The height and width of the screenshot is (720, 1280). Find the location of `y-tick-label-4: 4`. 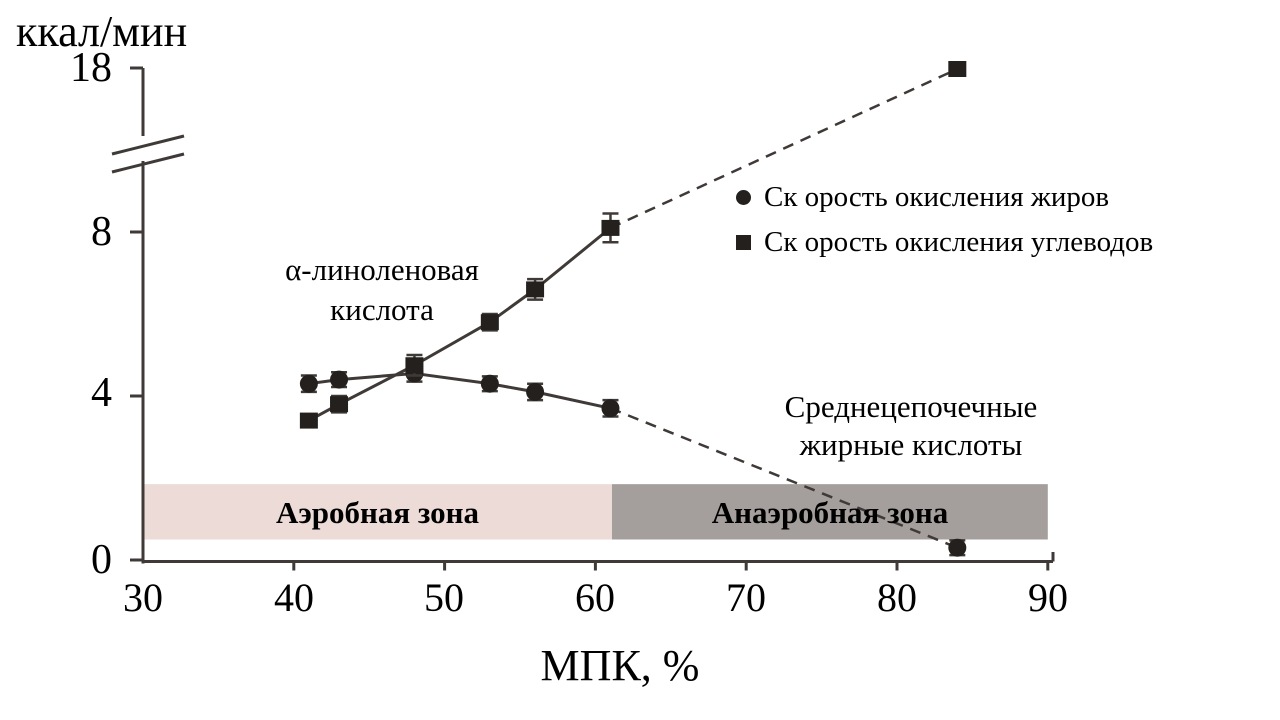

y-tick-label-4: 4 is located at coordinates (101, 393).